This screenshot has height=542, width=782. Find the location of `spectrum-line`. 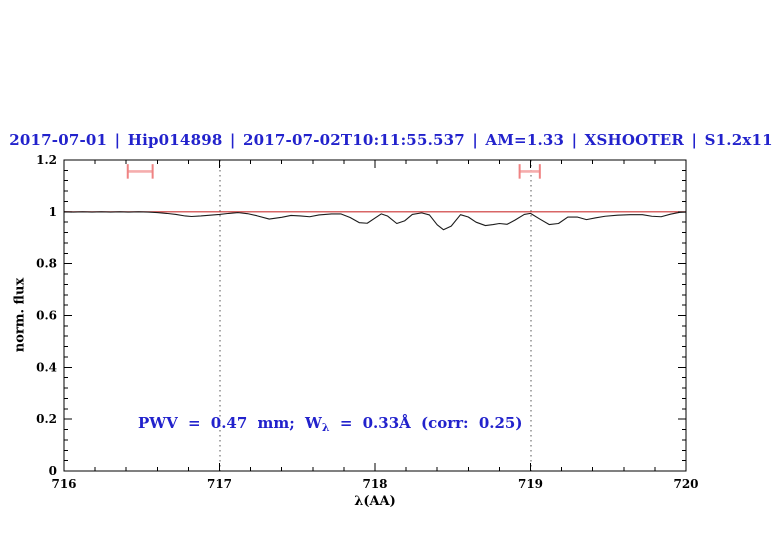

spectrum-line is located at coordinates (375, 221).